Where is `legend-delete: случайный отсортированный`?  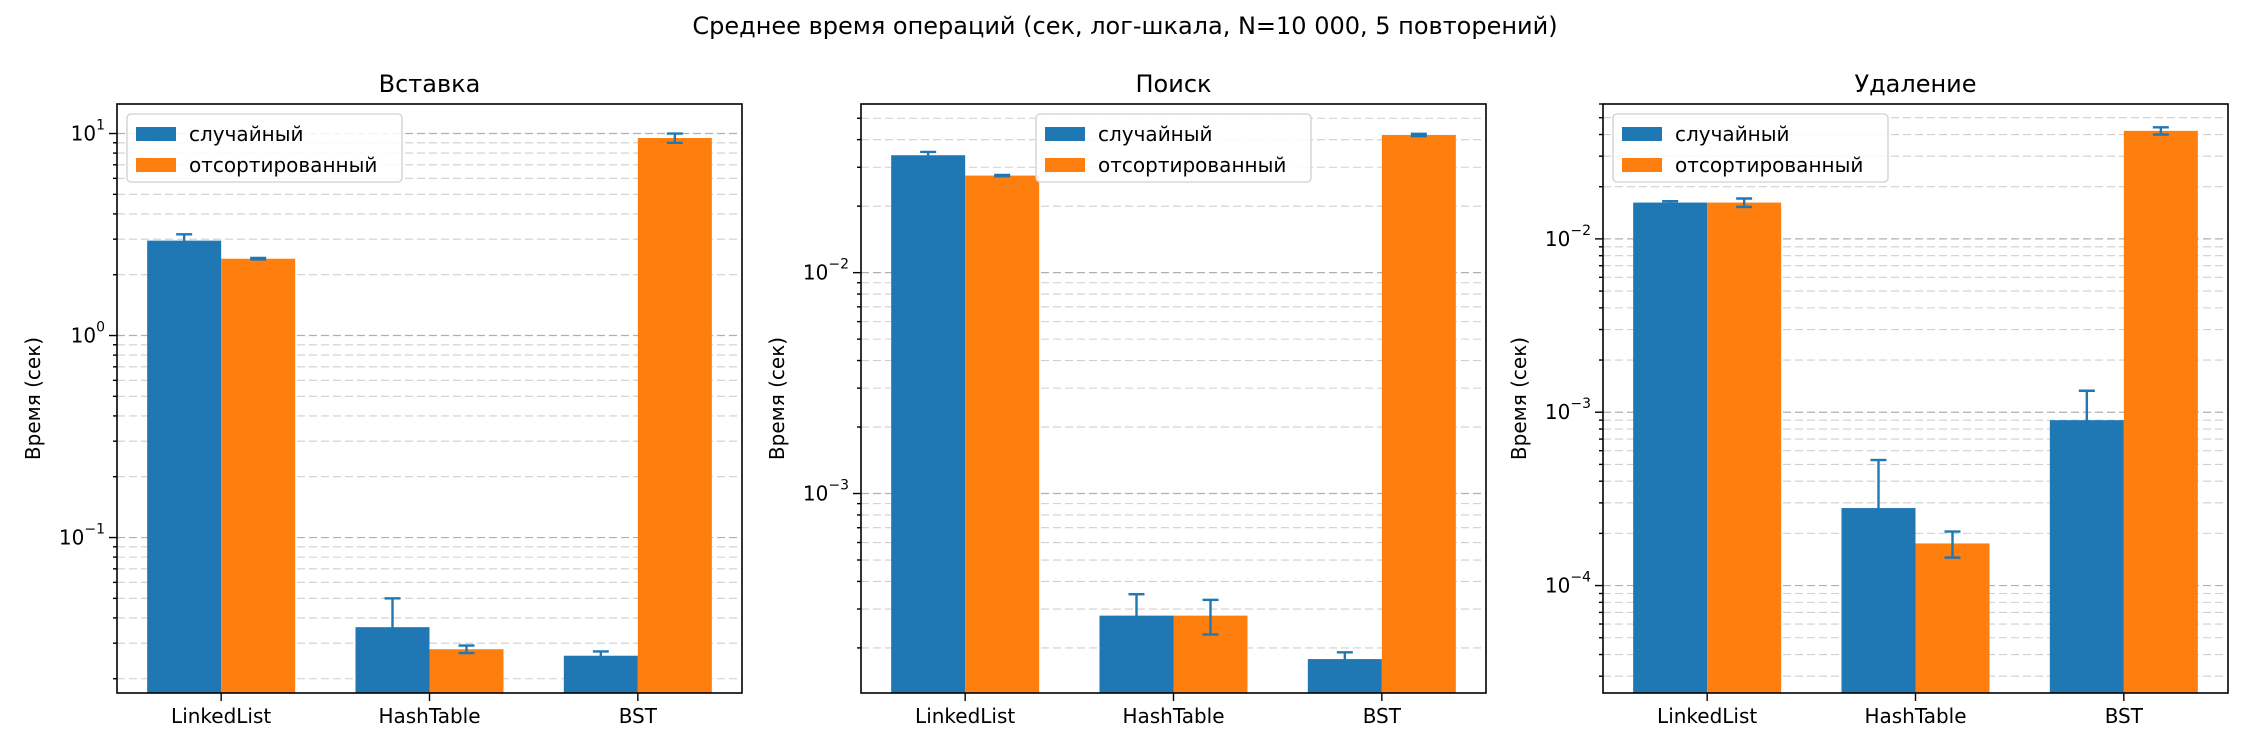 legend-delete: случайный отсортированный is located at coordinates (1750, 148).